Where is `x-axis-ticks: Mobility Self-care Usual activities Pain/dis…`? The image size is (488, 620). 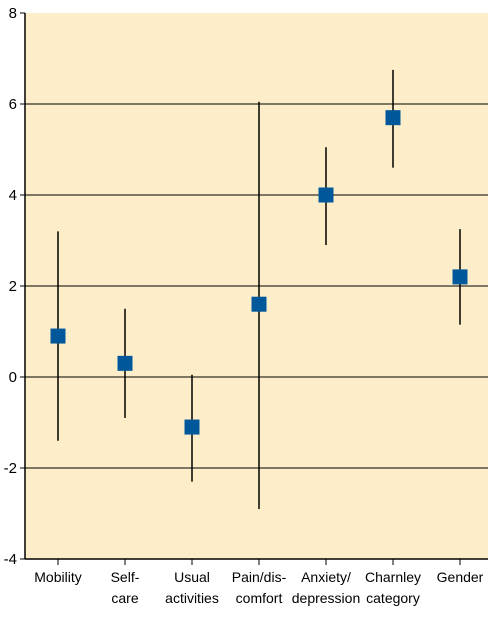 x-axis-ticks: Mobility Self-care Usual activities Pain/dis… is located at coordinates (259, 582).